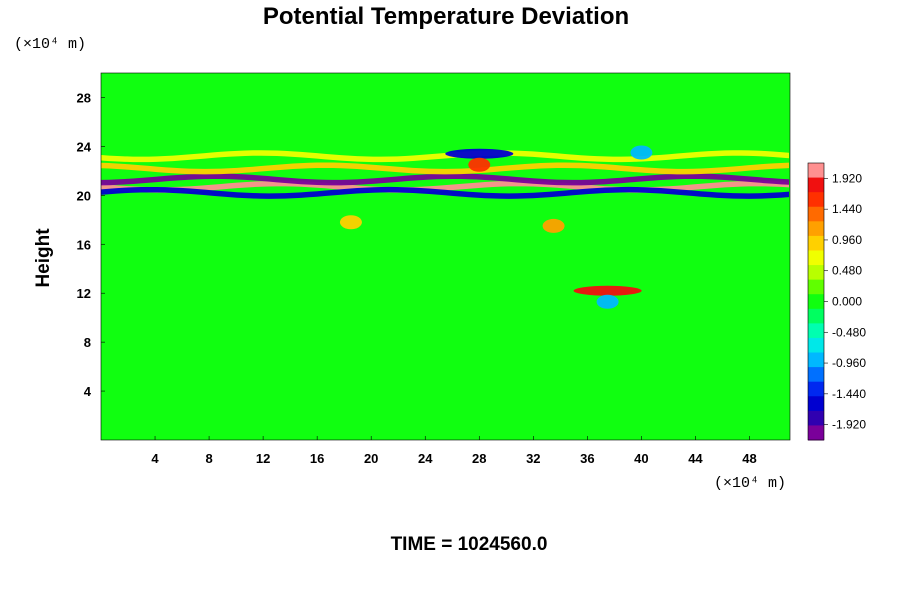  What do you see at coordinates (263, 458) in the screenshot?
I see `x-tick-label: 12` at bounding box center [263, 458].